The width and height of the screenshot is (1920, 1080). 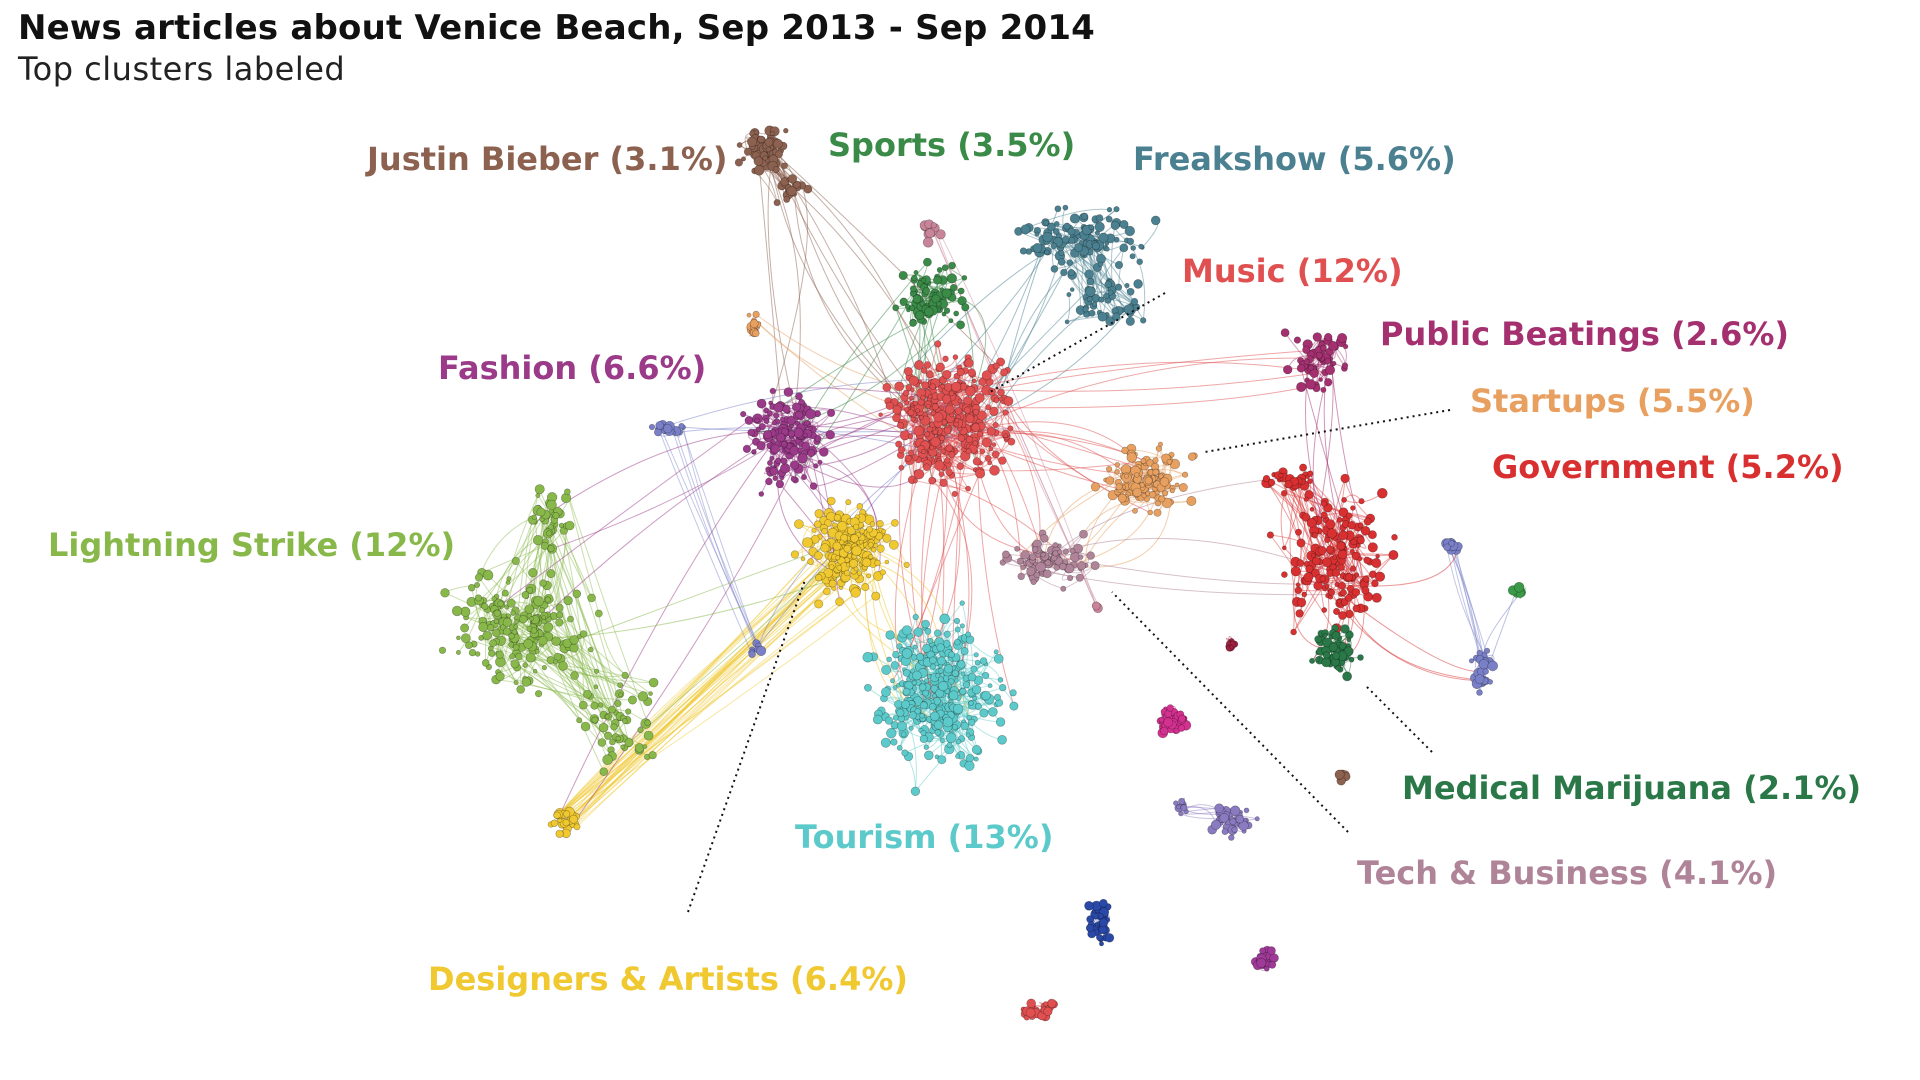 What do you see at coordinates (1307, 361) in the screenshot?
I see `public-beatings-node` at bounding box center [1307, 361].